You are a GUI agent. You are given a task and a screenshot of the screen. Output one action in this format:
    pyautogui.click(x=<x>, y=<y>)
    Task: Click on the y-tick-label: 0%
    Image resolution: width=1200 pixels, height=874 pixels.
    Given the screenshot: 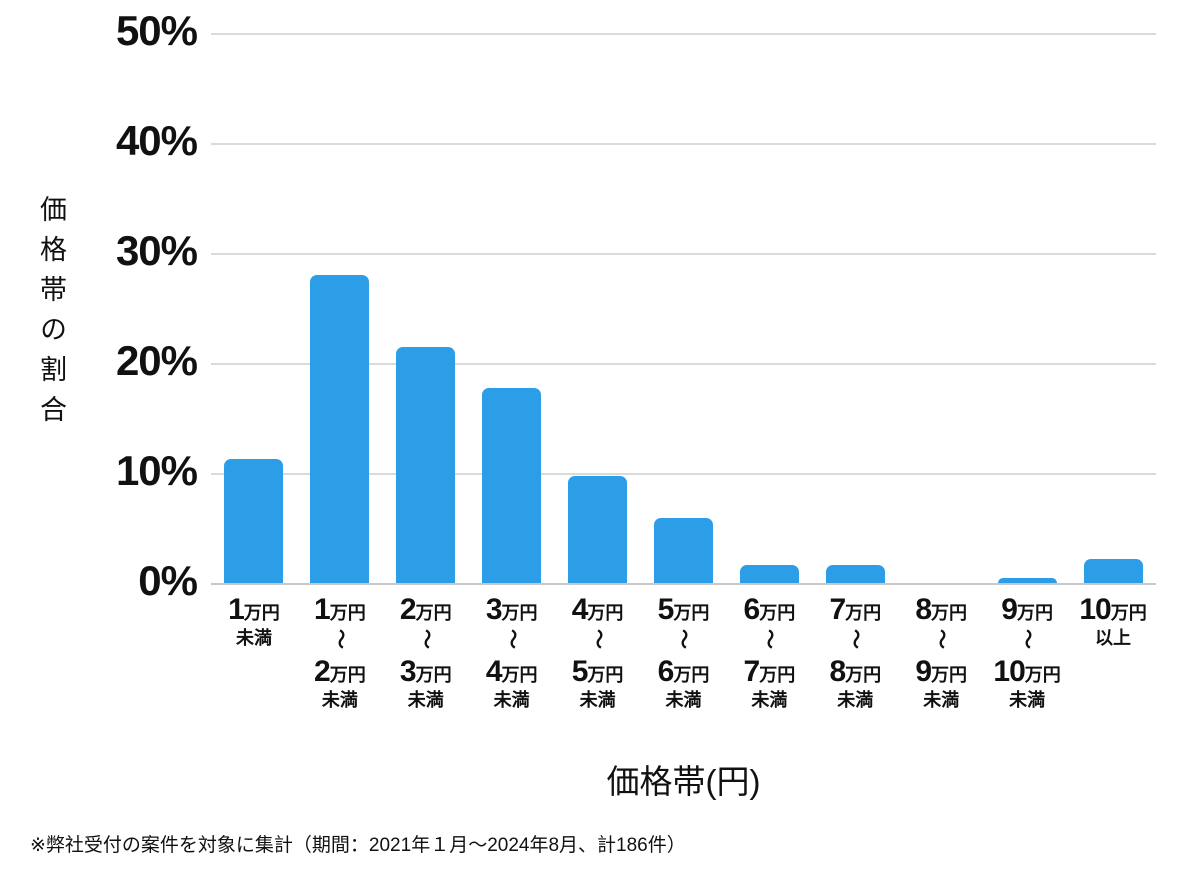 What is the action you would take?
    pyautogui.click(x=168, y=581)
    